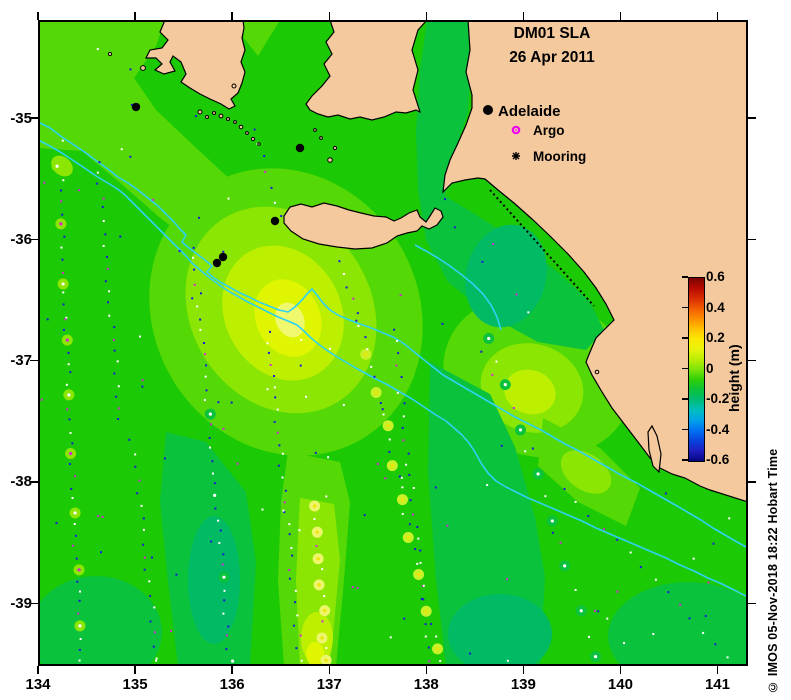  I want to click on x-axis-label: 137, so click(329, 684).